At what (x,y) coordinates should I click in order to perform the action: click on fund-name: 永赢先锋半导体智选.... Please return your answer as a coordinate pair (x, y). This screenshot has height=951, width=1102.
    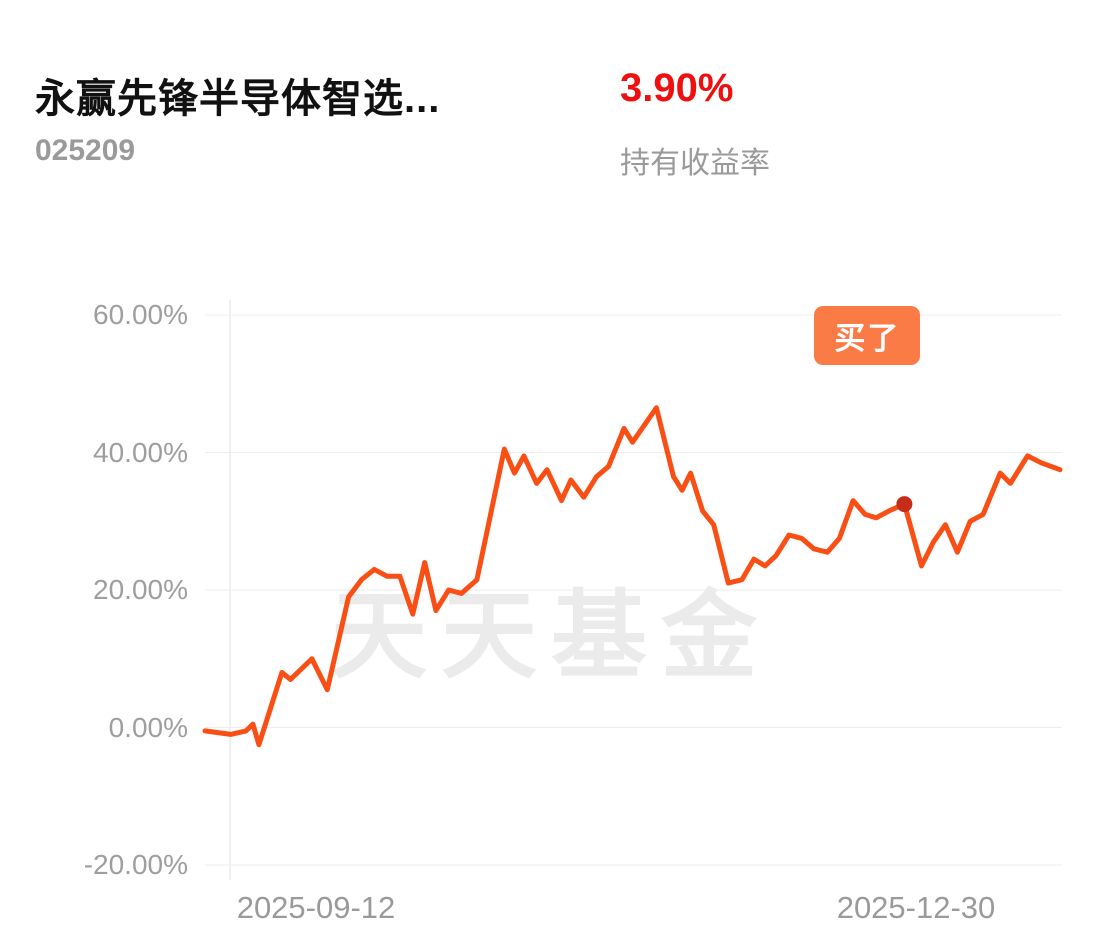
    Looking at the image, I should click on (238, 99).